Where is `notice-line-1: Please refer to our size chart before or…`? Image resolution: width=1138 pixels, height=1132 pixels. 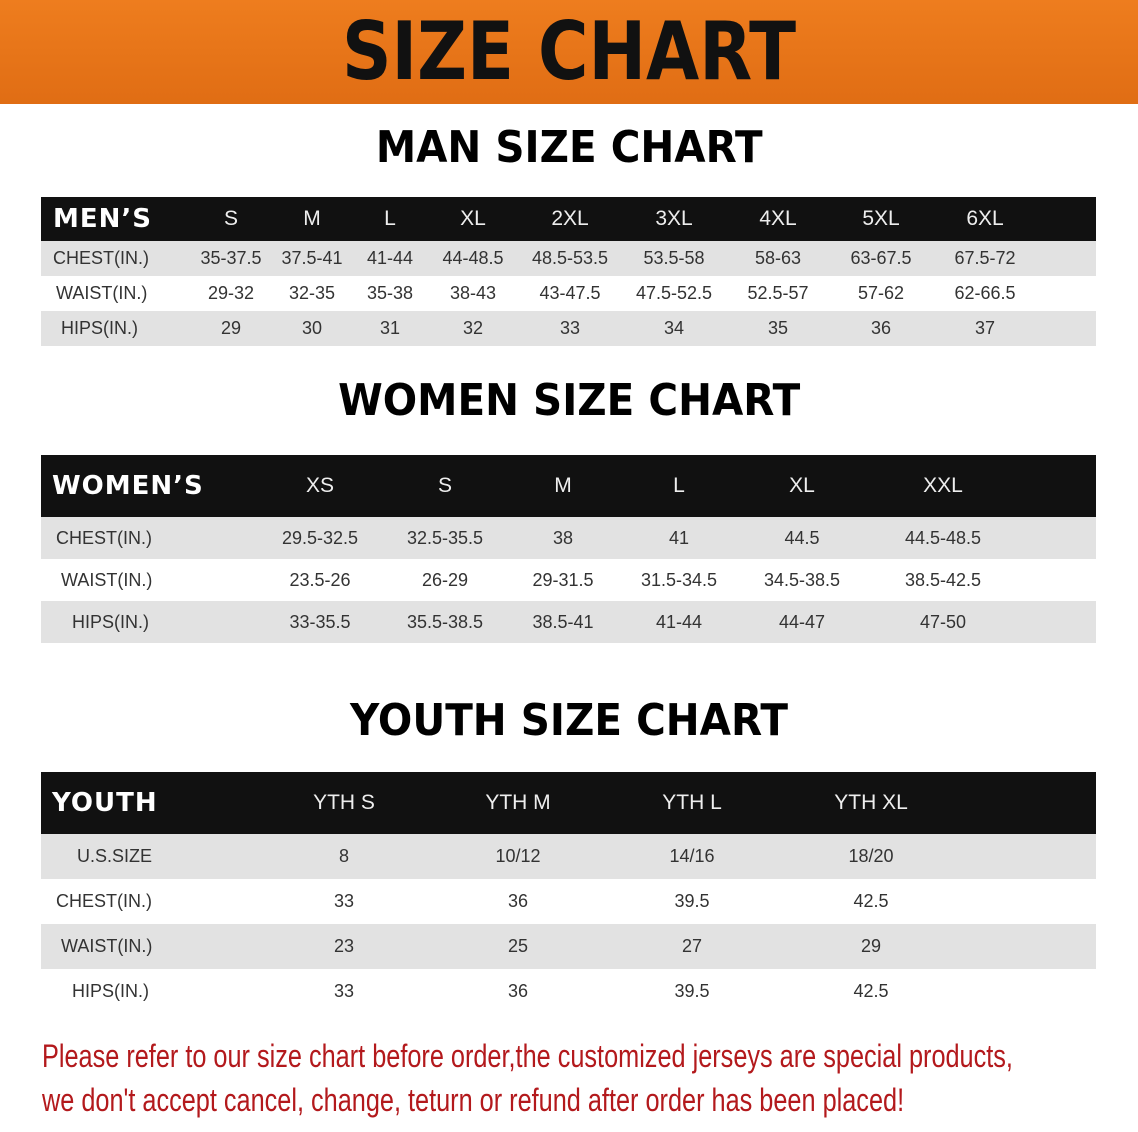
notice-line-1: Please refer to our size chart before or… is located at coordinates (527, 1056).